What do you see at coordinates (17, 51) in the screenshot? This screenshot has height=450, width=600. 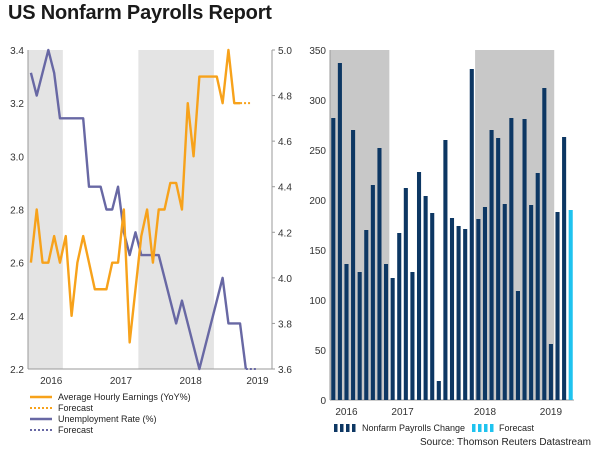 I see `left-ytick-6: 3.4` at bounding box center [17, 51].